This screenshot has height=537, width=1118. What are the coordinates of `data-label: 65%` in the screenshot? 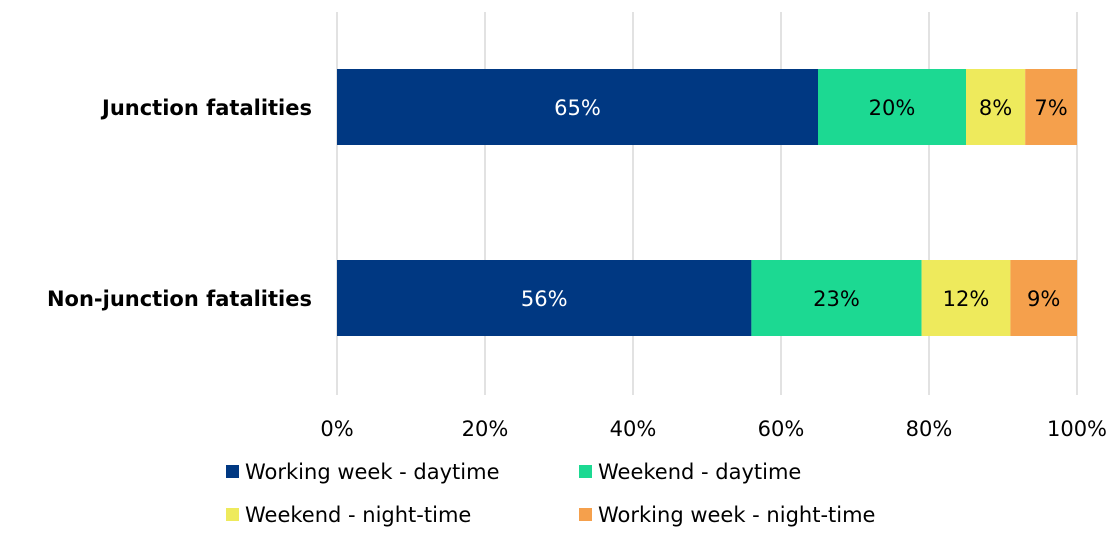 It's located at (577, 108).